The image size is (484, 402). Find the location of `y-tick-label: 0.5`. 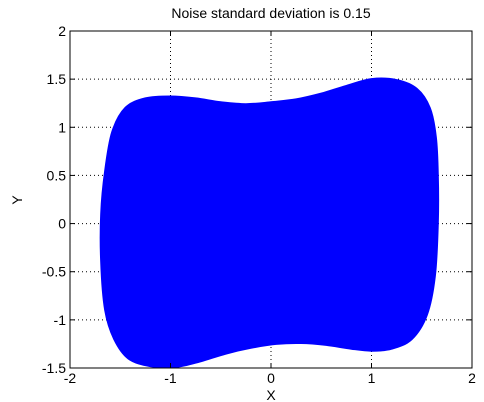

y-tick-label: 0.5 is located at coordinates (57, 175).